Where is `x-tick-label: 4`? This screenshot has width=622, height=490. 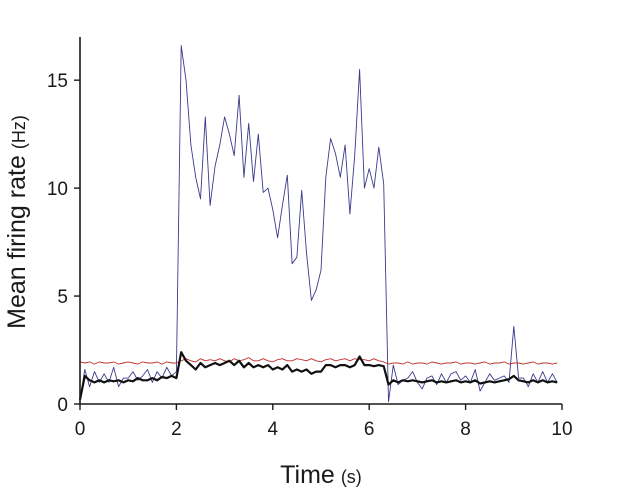 x-tick-label: 4 is located at coordinates (273, 429).